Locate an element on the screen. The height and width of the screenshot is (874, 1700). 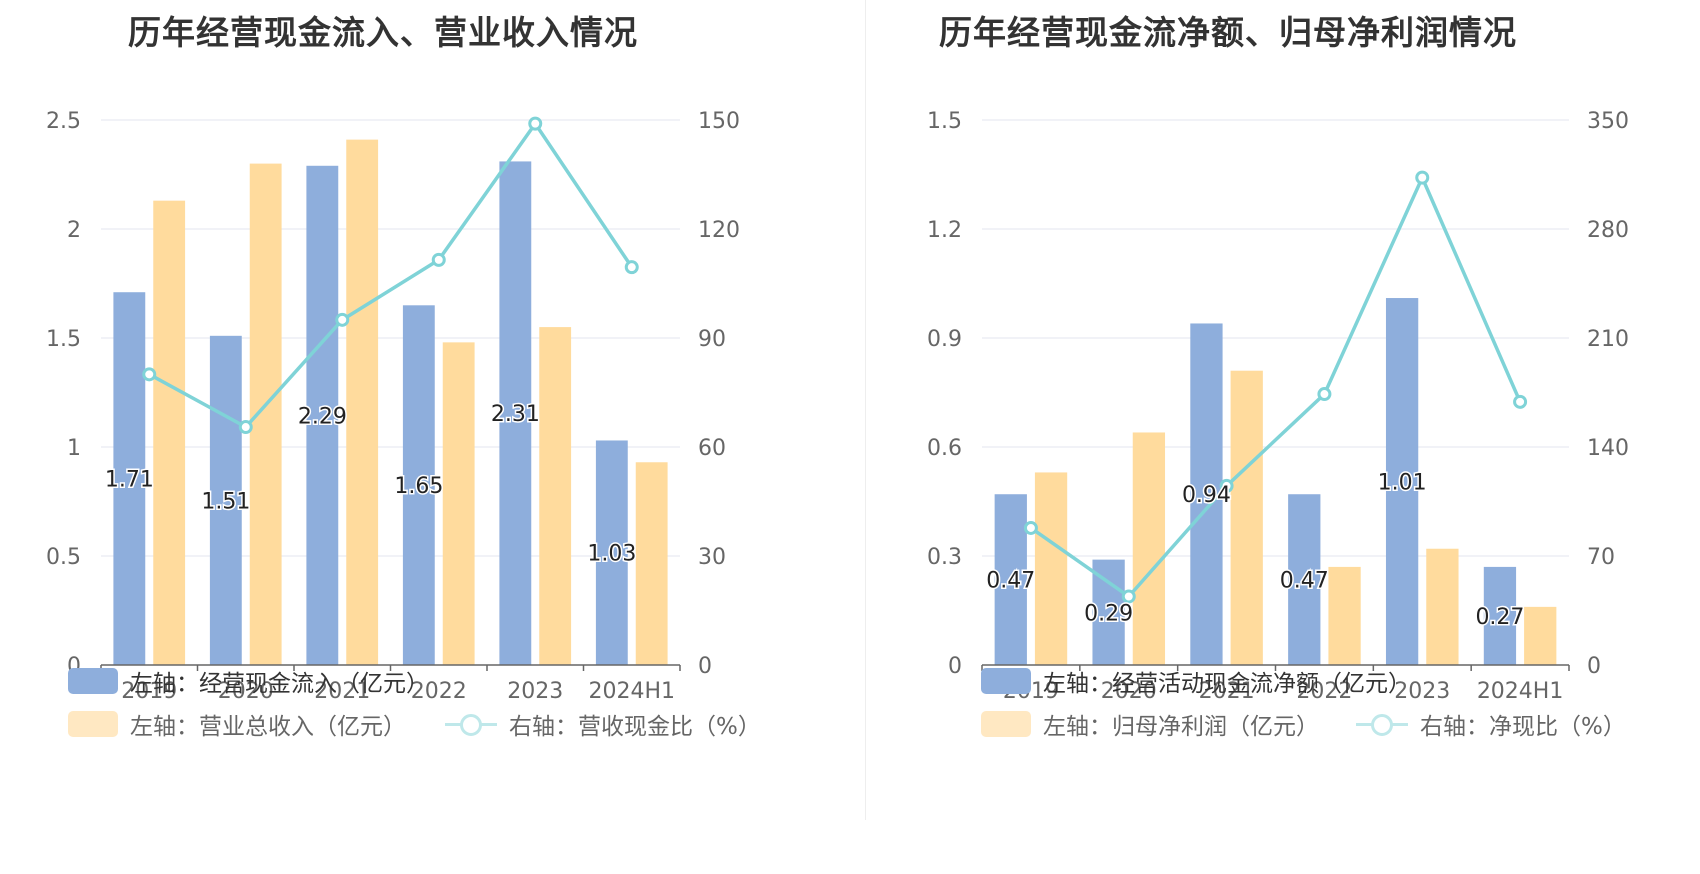
y-right-tick-label: 30 is located at coordinates (712, 557).